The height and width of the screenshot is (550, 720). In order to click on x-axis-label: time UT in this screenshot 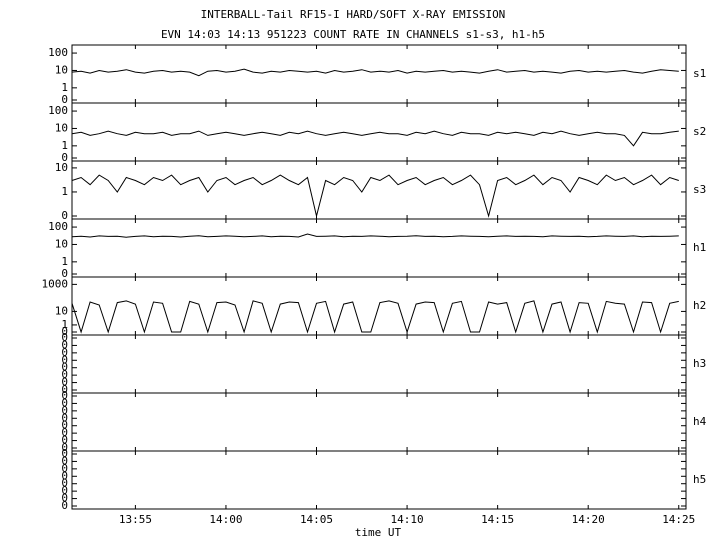, I will do `click(378, 532)`.